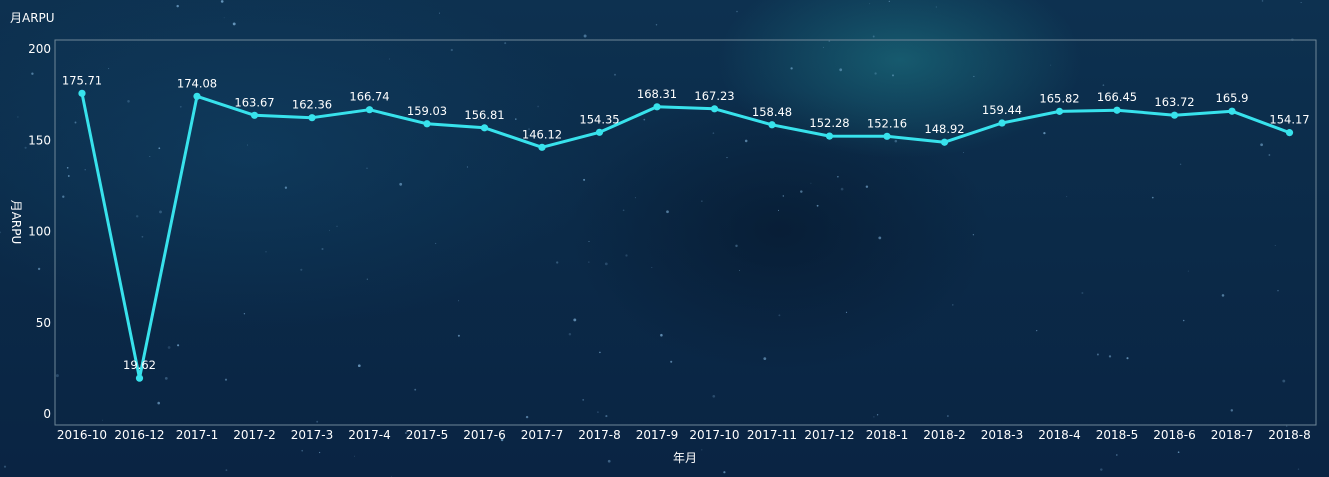 This screenshot has height=477, width=1329. I want to click on data-label: 156.81, so click(484, 115).